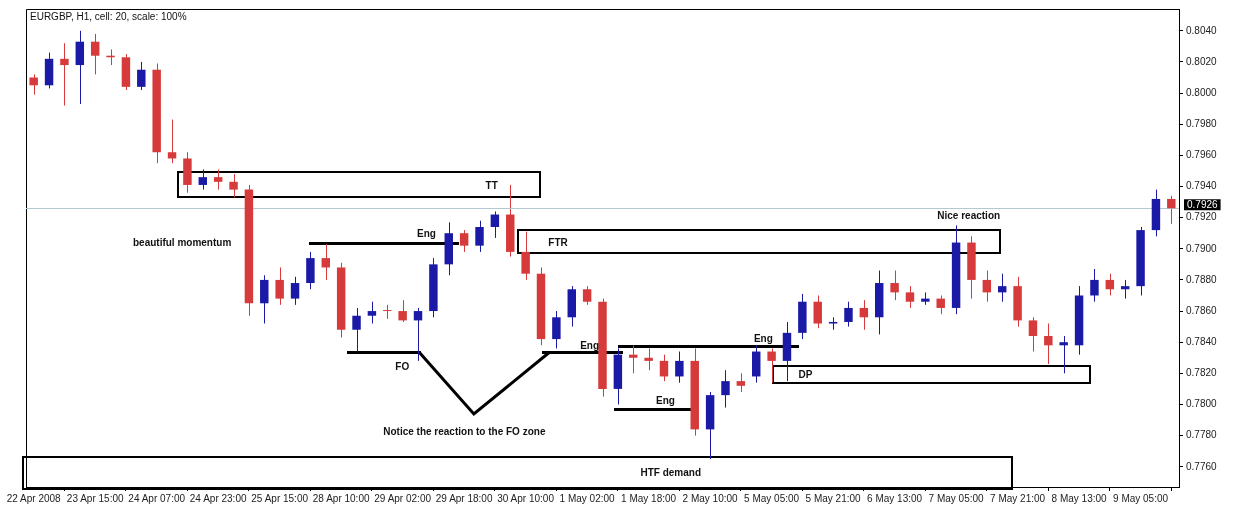 This screenshot has height=507, width=1245. I want to click on annotation: HTF demand, so click(670, 472).